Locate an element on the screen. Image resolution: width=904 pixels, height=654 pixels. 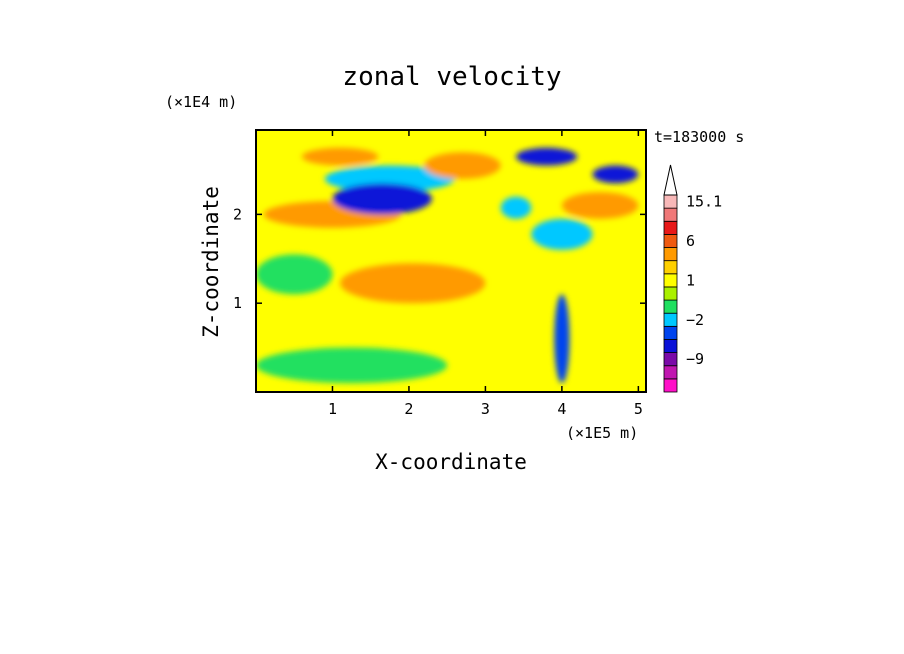
colorbar-tick-label: 1 is located at coordinates (690, 280).